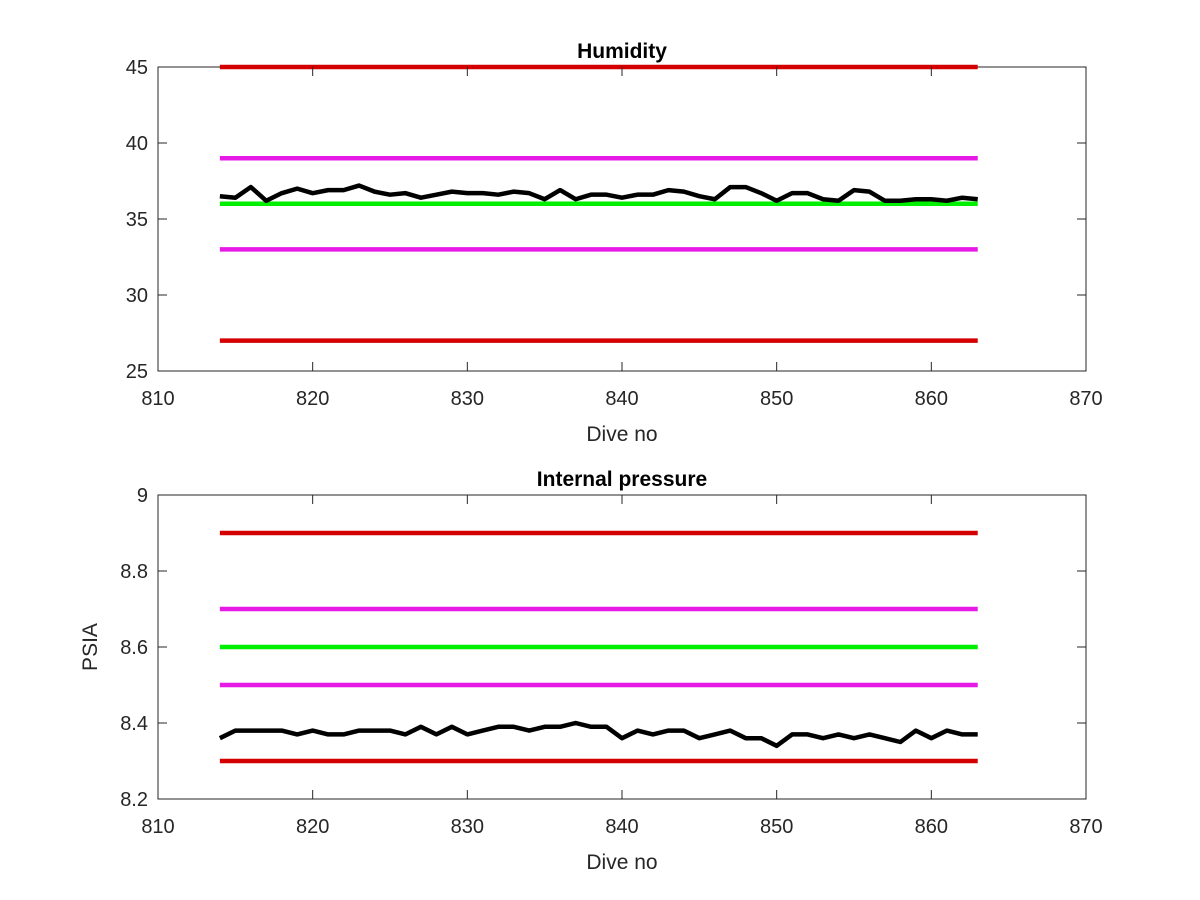 The image size is (1200, 900). What do you see at coordinates (931, 399) in the screenshot?
I see `humidity-x-tick-label: 860` at bounding box center [931, 399].